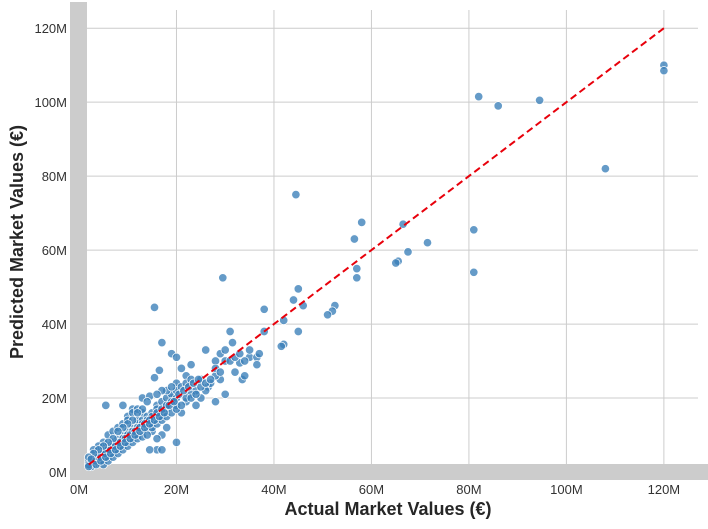 Image resolution: width=708 pixels, height=529 pixels. What do you see at coordinates (17, 242) in the screenshot?
I see `y-axis-title: Predicted Market Values (€)` at bounding box center [17, 242].